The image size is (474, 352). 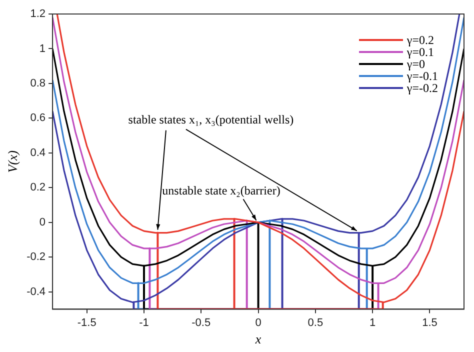 I want to click on x-tick-label: 0, so click(x=258, y=322).